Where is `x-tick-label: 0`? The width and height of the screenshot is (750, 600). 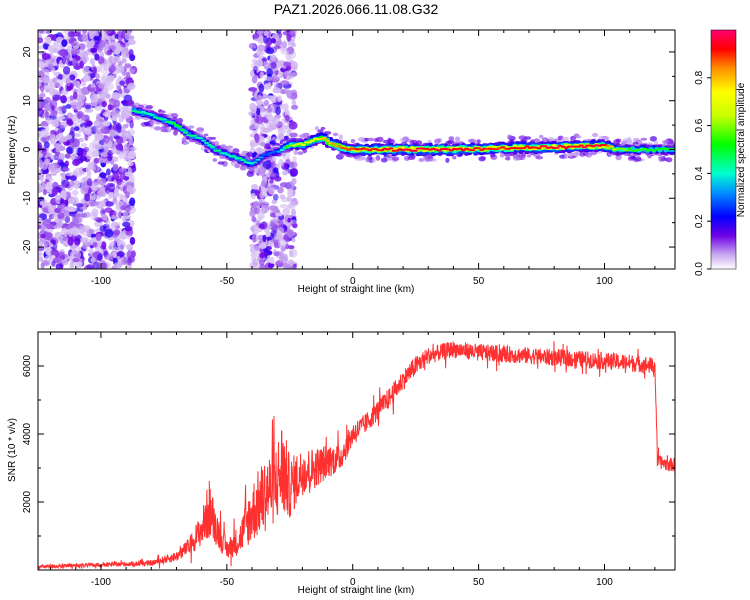 x-tick-label: 0 is located at coordinates (353, 582).